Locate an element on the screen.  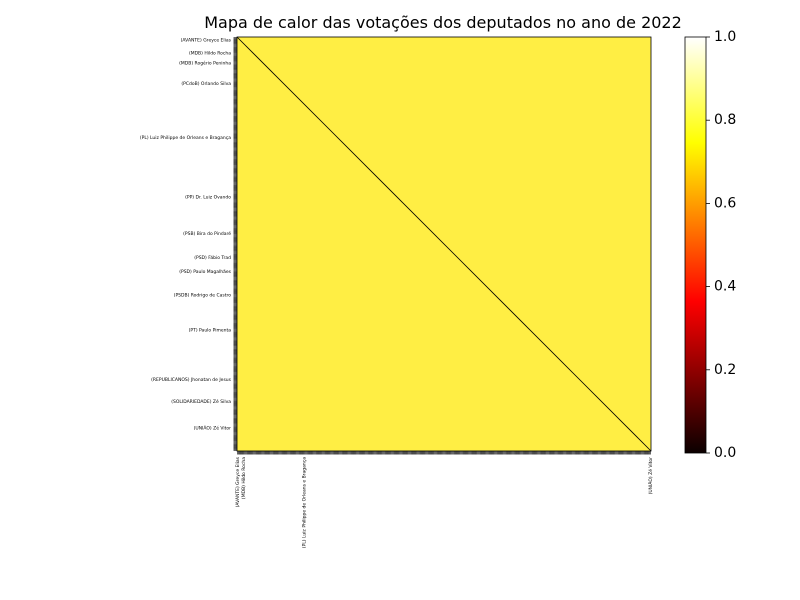
row-label: (PSD) Fábio Trad is located at coordinates (212, 257).